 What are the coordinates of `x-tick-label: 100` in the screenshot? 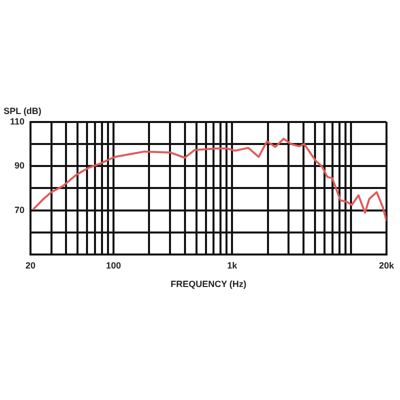 It's located at (113, 265).